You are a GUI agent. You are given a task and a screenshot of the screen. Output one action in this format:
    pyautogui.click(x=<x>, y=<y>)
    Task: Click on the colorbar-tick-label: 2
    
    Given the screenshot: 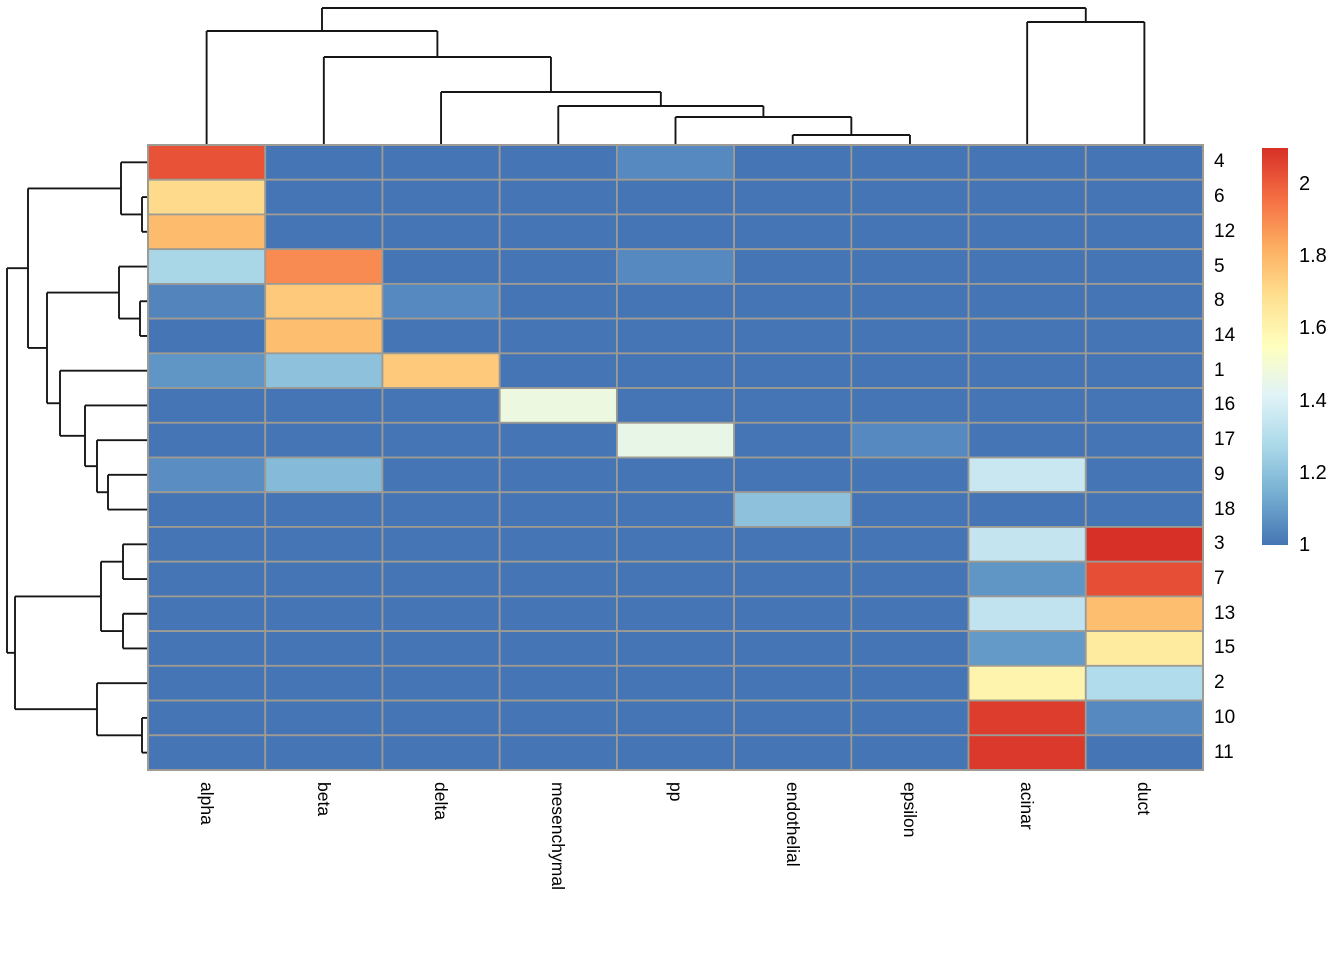 What is the action you would take?
    pyautogui.click(x=1305, y=184)
    